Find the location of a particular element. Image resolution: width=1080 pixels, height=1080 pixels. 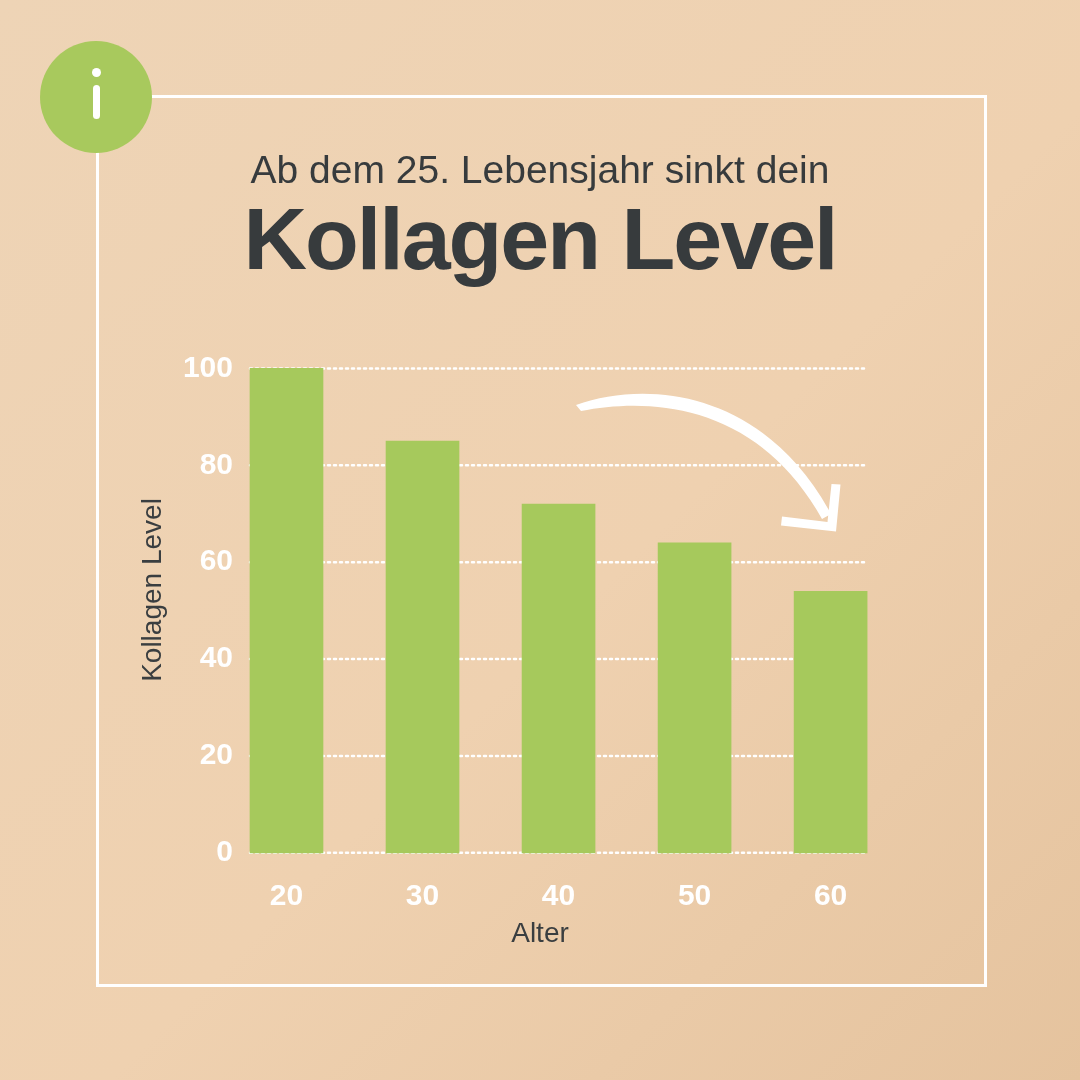

chart-title: Ab dem 25. Lebensjahr sinkt dein is located at coordinates (540, 169).